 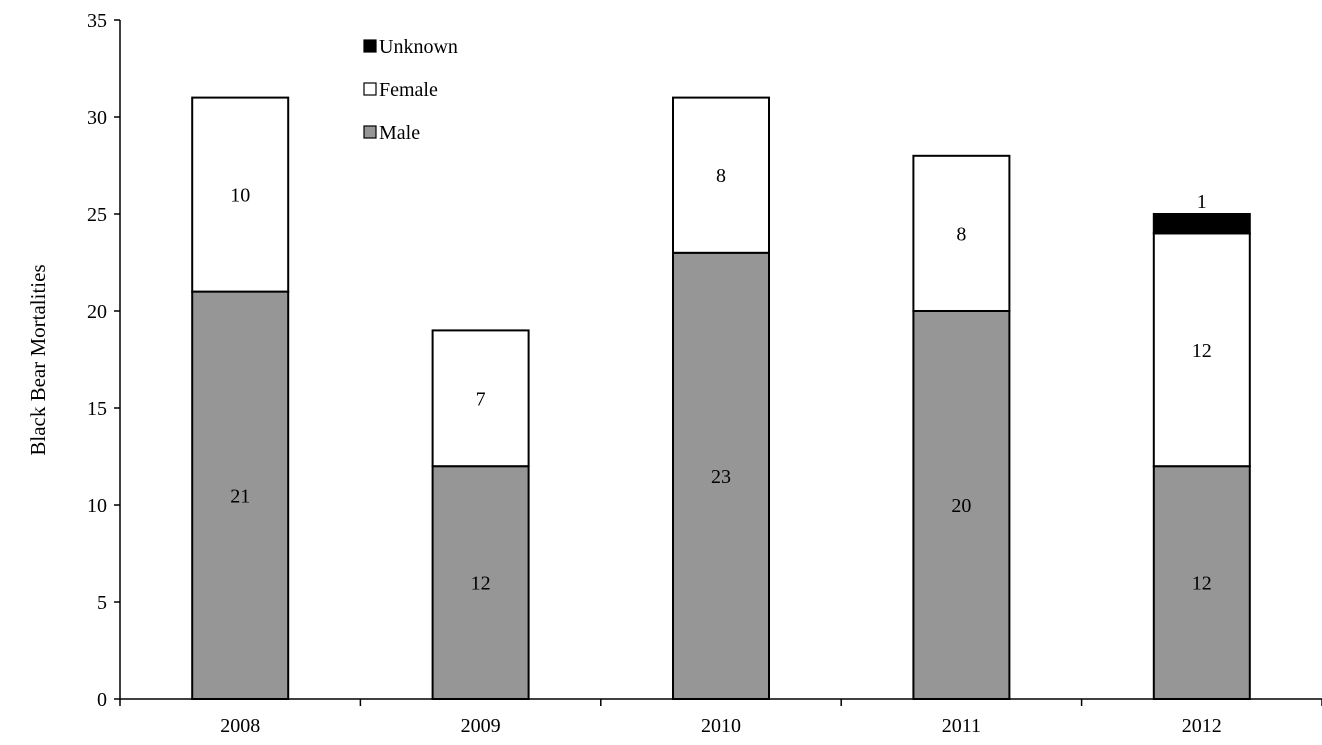 I want to click on x-tick-label-2008: 2008, so click(x=240, y=726).